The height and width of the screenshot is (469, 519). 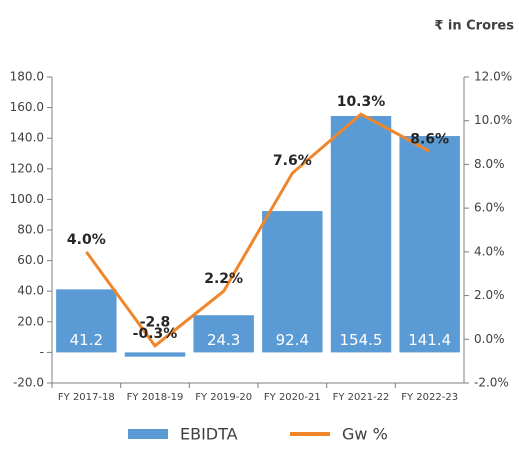 What do you see at coordinates (27, 77) in the screenshot?
I see `y-tick-label: 180.0` at bounding box center [27, 77].